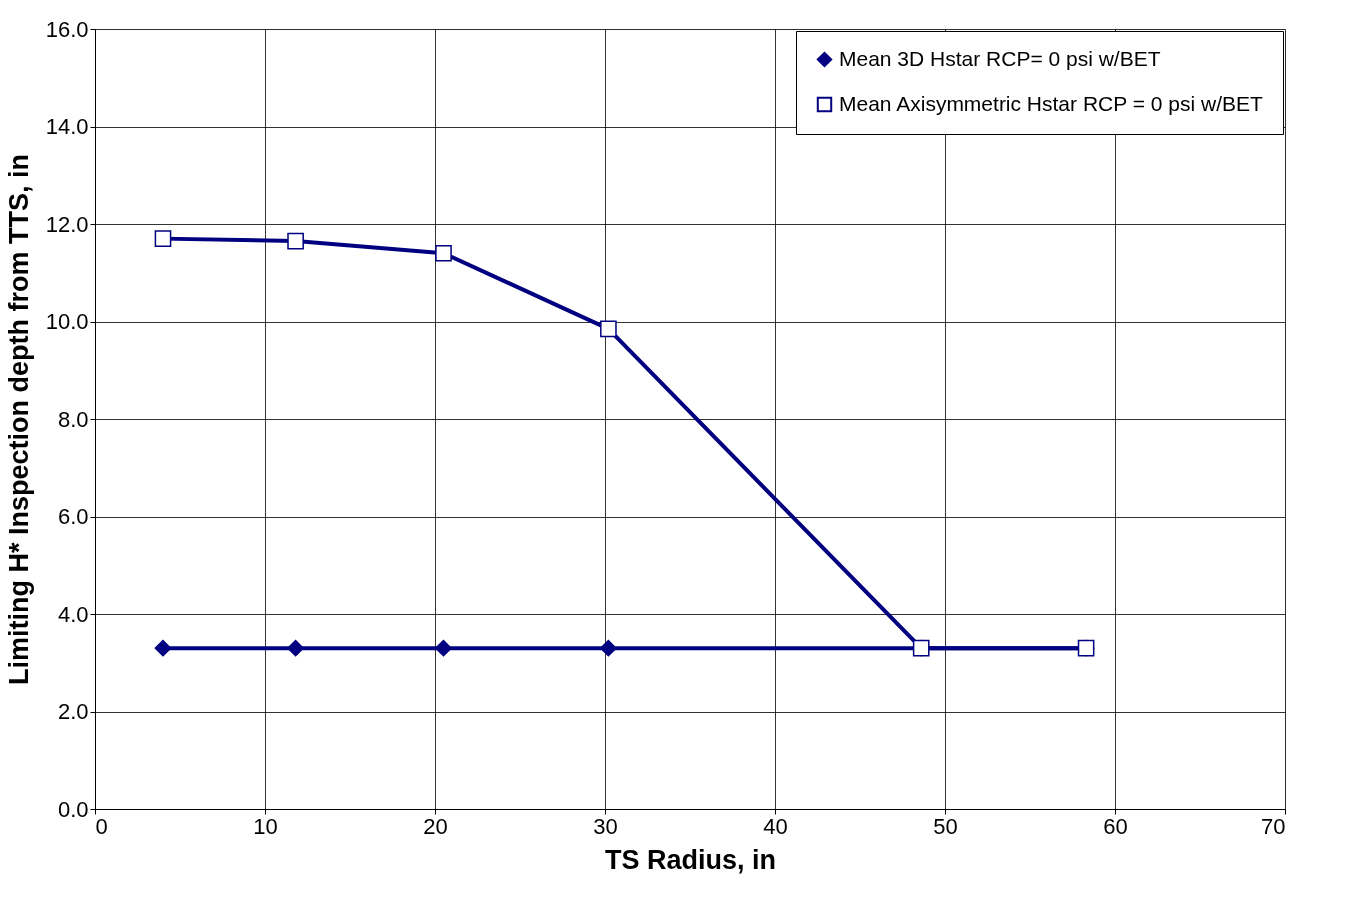 The width and height of the screenshot is (1352, 898). I want to click on x-tick-label: 70, so click(1273, 826).